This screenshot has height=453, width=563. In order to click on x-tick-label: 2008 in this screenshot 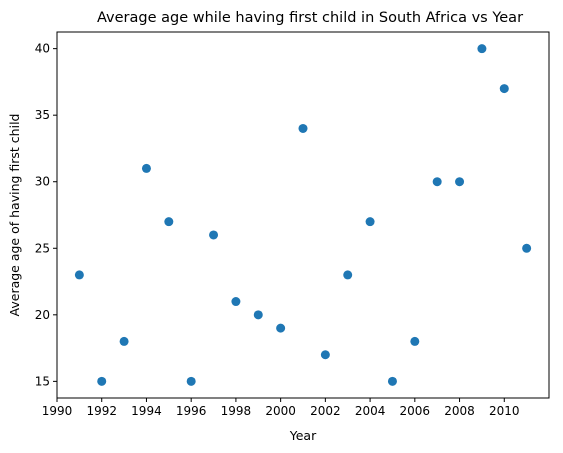, I will do `click(459, 411)`.